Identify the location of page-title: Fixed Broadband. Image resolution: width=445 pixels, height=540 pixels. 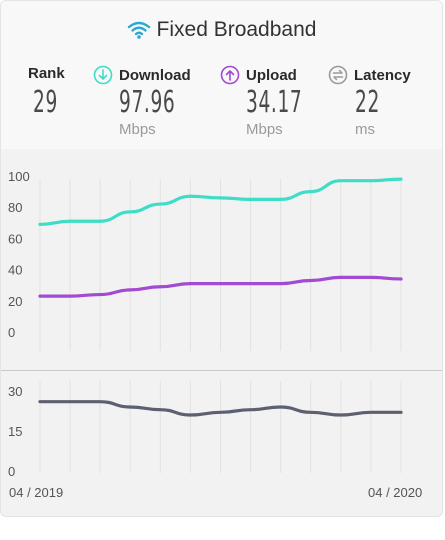
(236, 29).